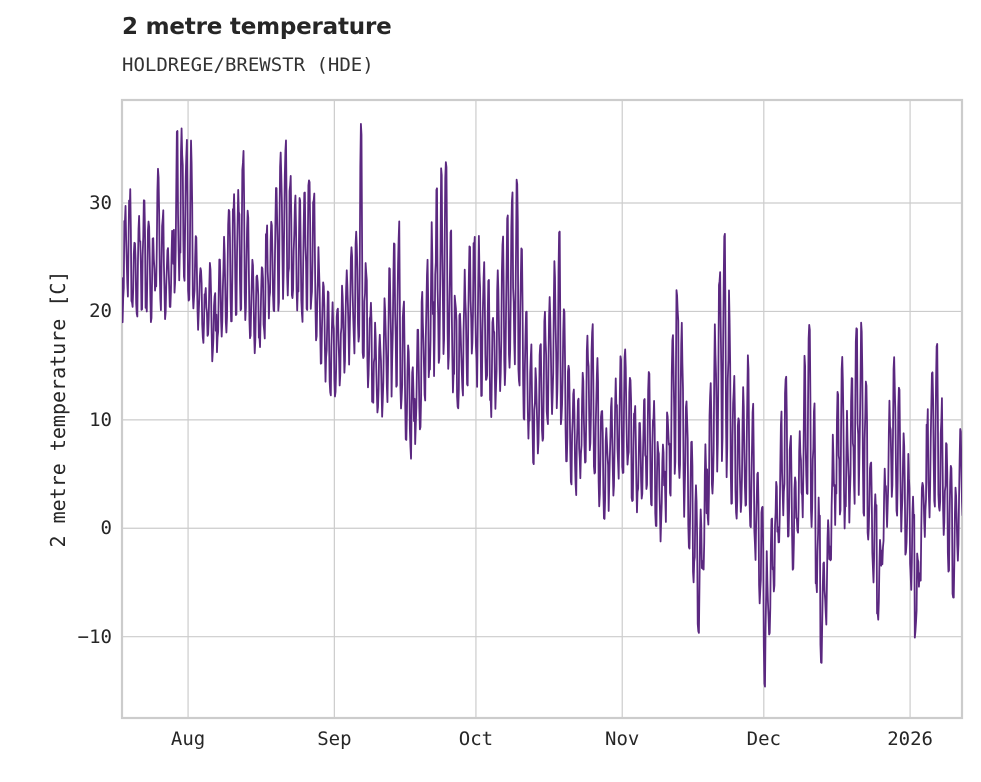 This screenshot has height=782, width=981. What do you see at coordinates (622, 739) in the screenshot?
I see `x-tick-label: Nov` at bounding box center [622, 739].